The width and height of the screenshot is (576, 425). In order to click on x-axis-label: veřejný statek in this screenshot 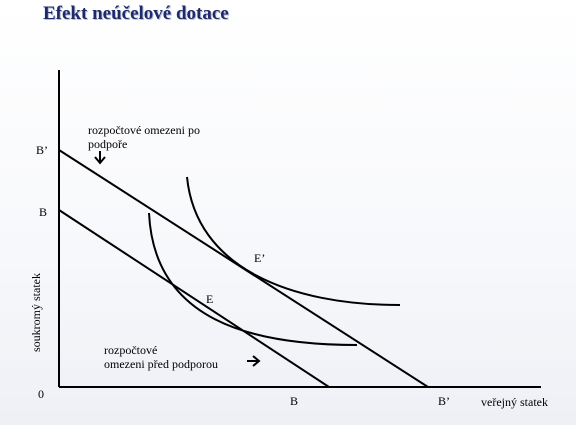, I will do `click(514, 402)`.